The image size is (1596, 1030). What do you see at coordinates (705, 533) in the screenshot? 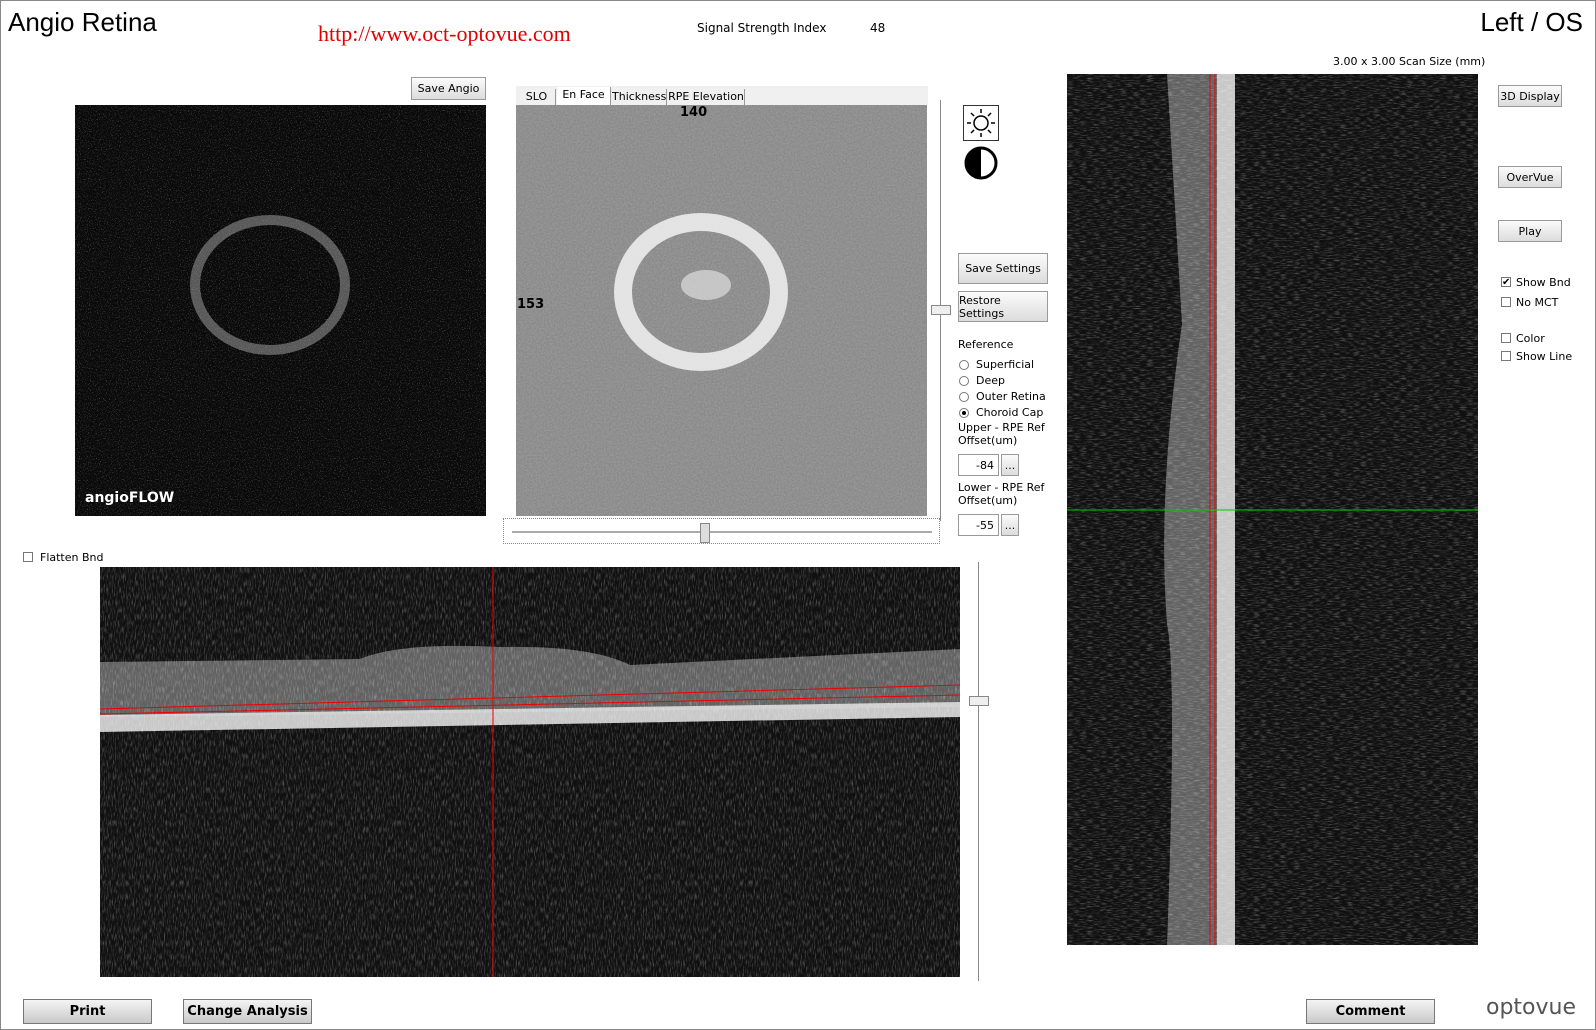
I see `slider-thumb` at bounding box center [705, 533].